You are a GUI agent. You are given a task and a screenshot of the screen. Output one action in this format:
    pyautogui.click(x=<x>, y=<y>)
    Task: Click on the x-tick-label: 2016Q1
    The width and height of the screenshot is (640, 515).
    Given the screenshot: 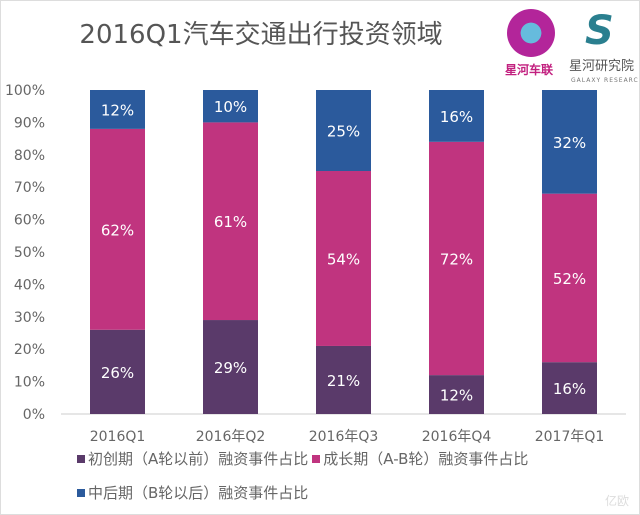 What is the action you would take?
    pyautogui.click(x=118, y=437)
    